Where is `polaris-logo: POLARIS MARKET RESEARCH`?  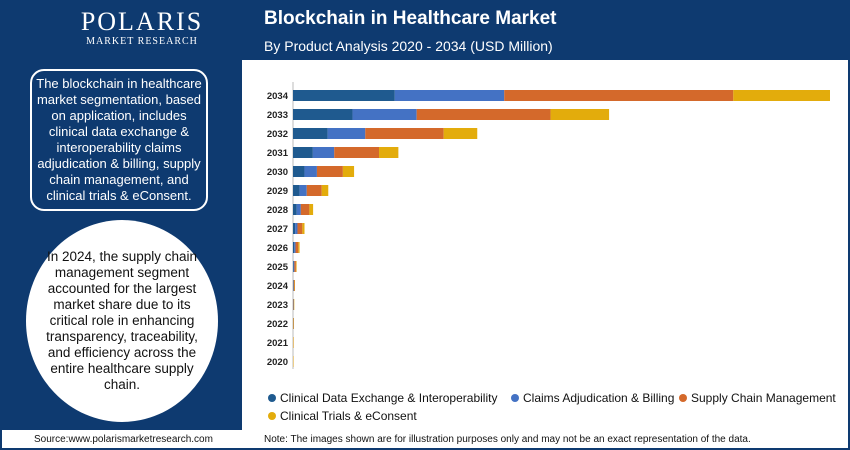 polaris-logo: POLARIS MARKET RESEARCH is located at coordinates (142, 28).